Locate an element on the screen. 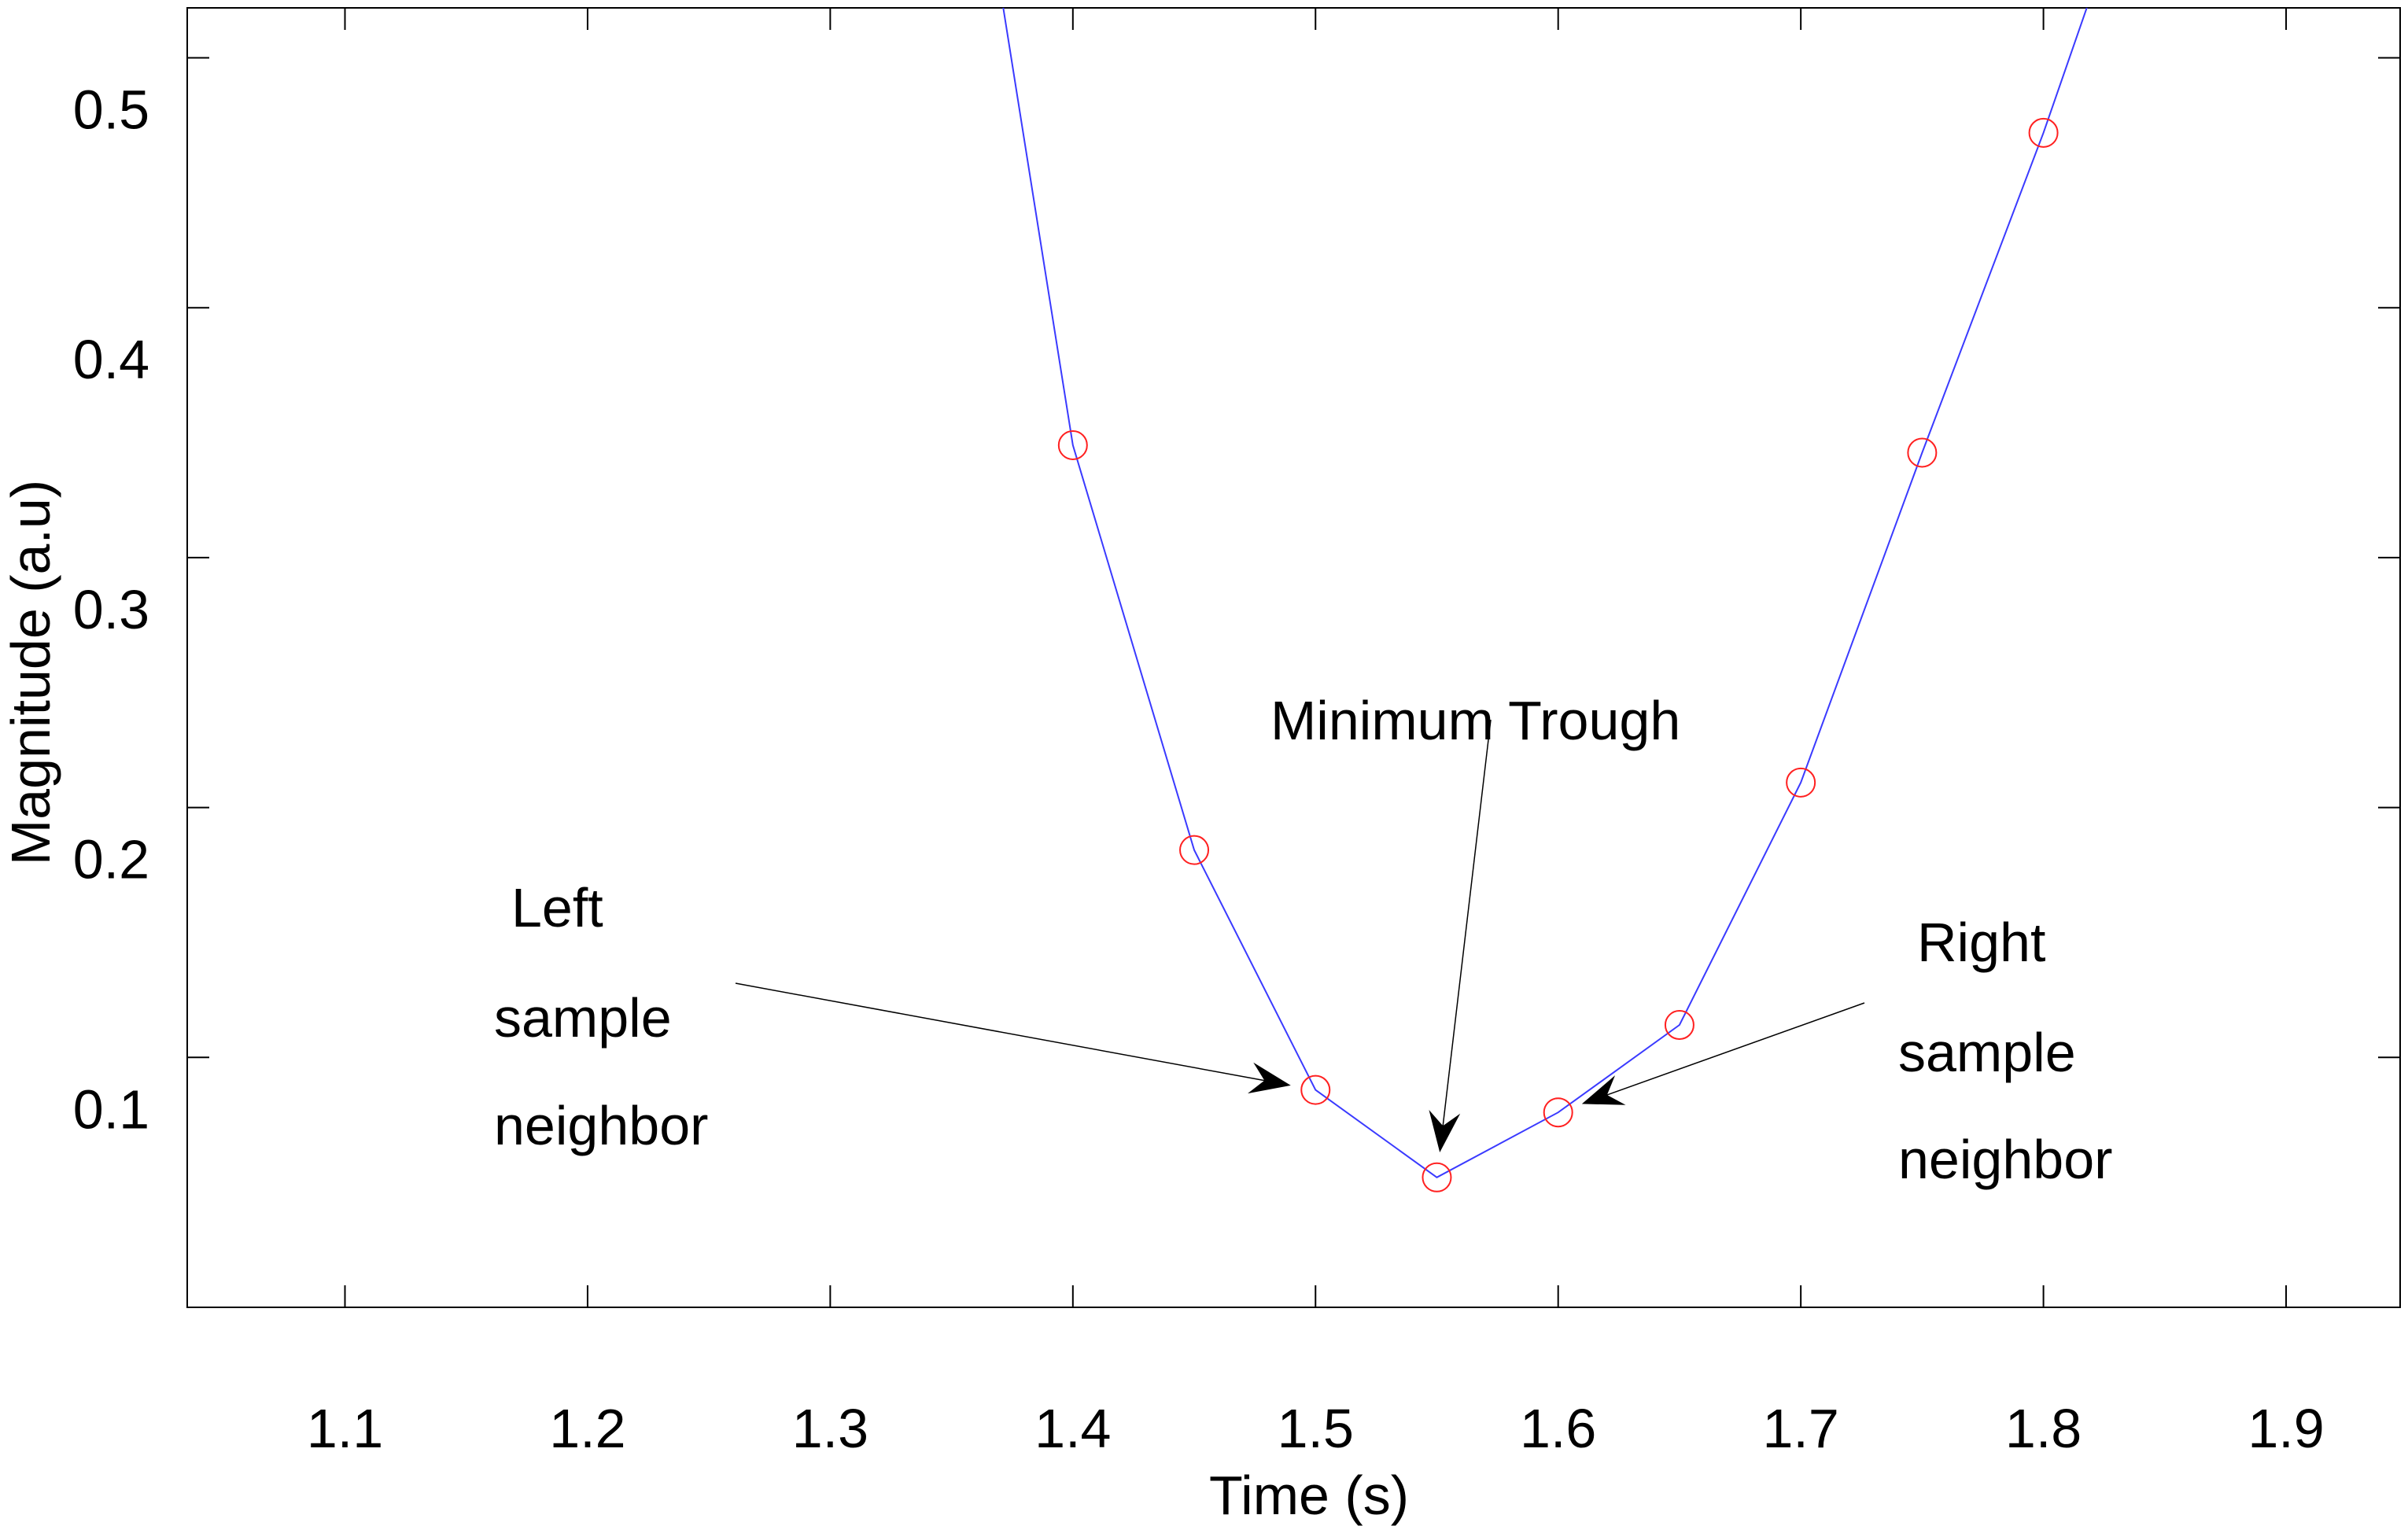  annotation-left-line: neighbor is located at coordinates (601, 1125).